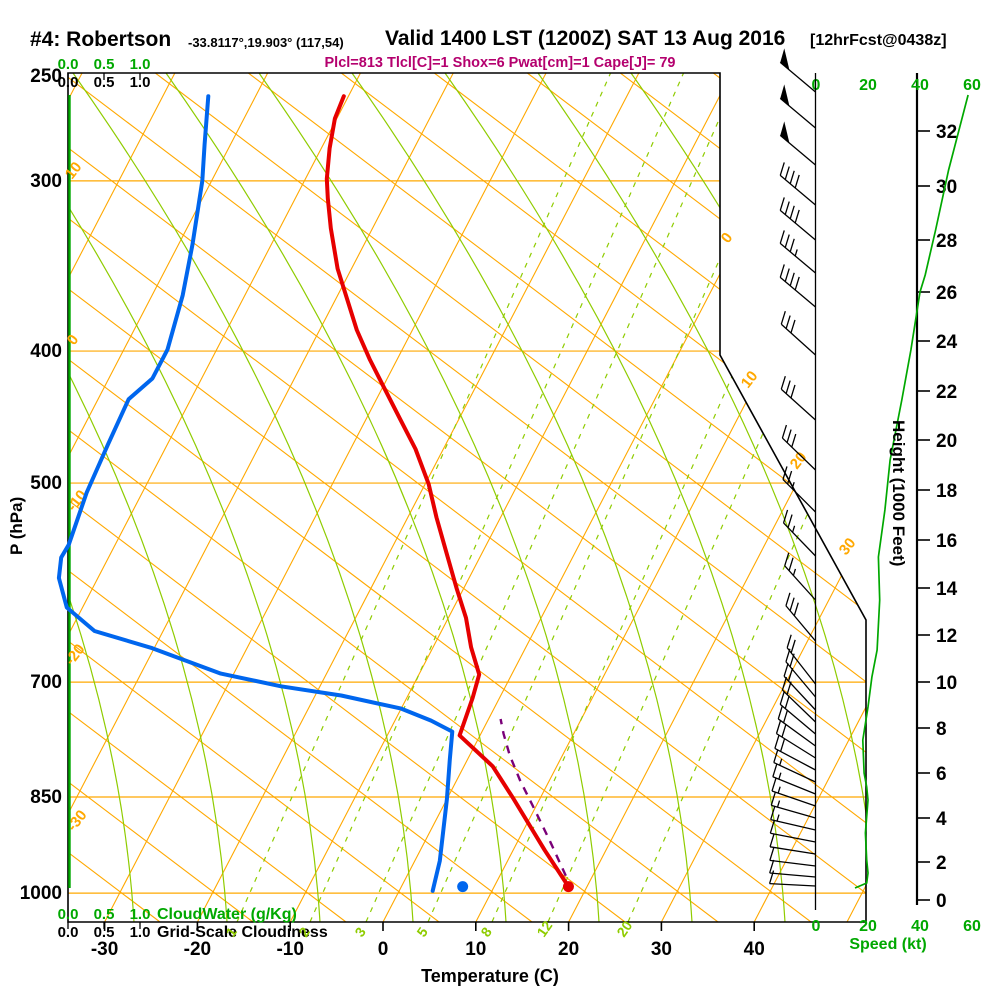 This screenshot has height=1000, width=1000. I want to click on surface-temperature-dot, so click(568, 887).